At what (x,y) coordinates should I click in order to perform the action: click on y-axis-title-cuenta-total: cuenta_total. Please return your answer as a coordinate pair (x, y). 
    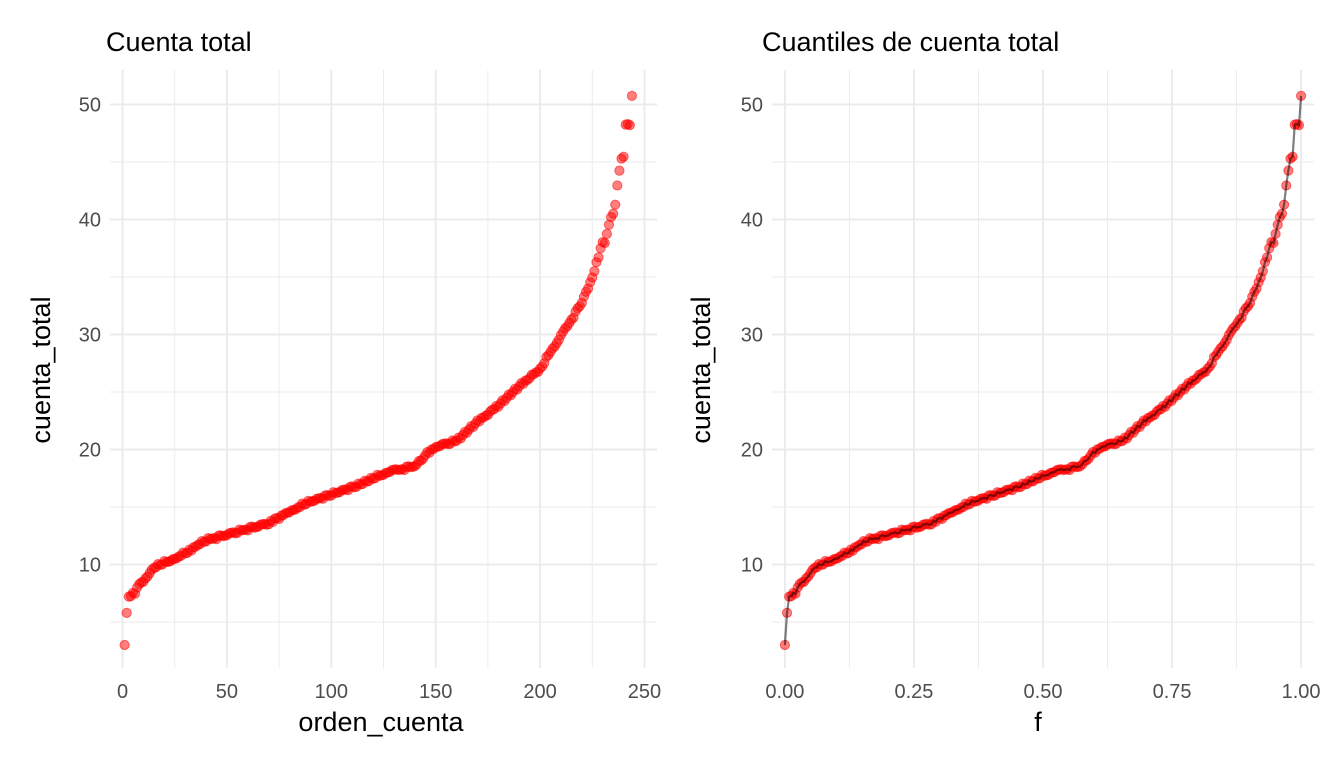
    Looking at the image, I should click on (41, 369).